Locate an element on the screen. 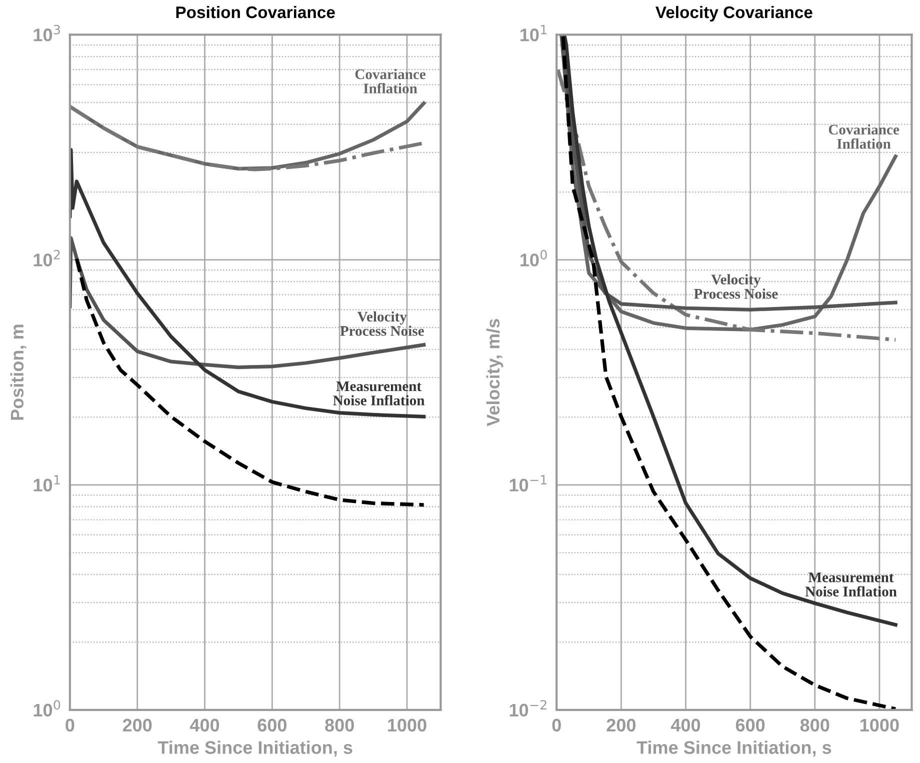 This screenshot has width=920, height=763. y-tick-label: 10$^{2}$ is located at coordinates (47, 258).